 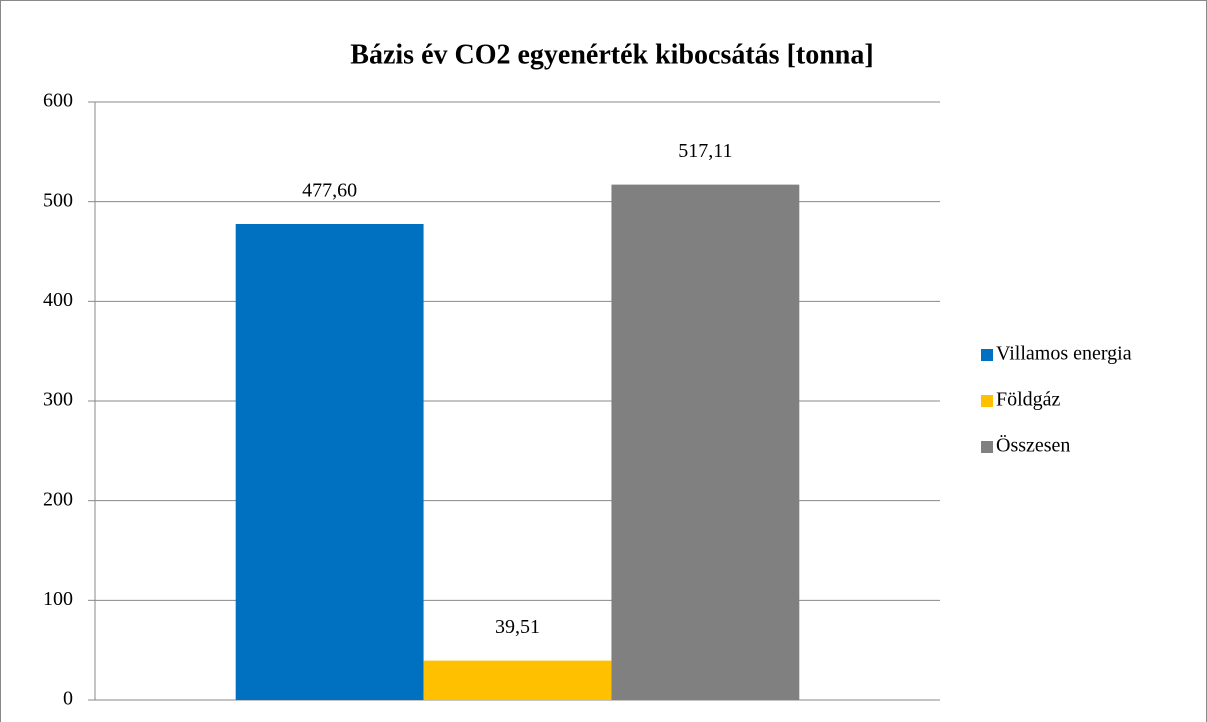 What do you see at coordinates (58, 400) in the screenshot?
I see `y-tick-label: 300` at bounding box center [58, 400].